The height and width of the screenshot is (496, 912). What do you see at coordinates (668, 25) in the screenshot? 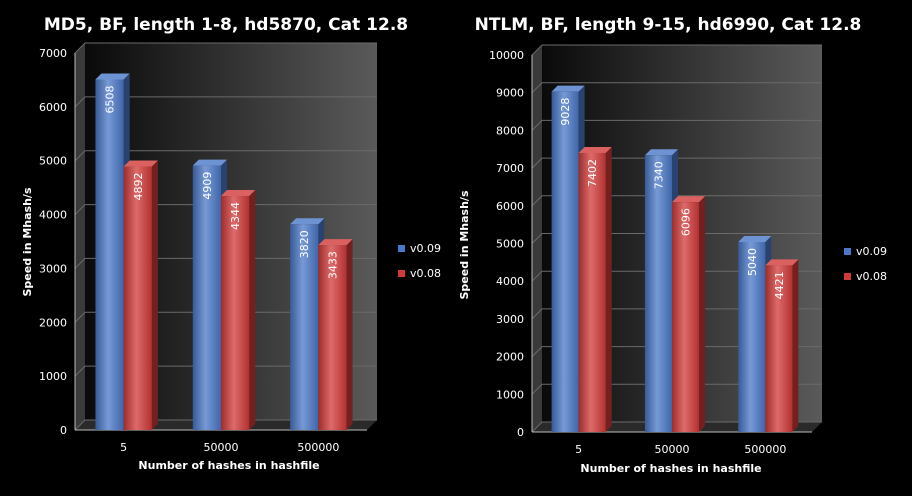
I see `chart-title: NTLM, BF, length 9-15, hd6990, Cat 12.8` at bounding box center [668, 25].